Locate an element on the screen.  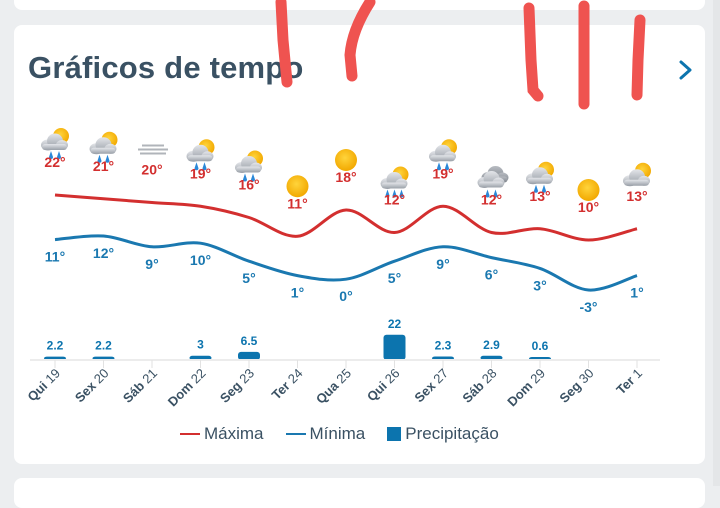
svg-text: Seg 23 is located at coordinates (237, 386).